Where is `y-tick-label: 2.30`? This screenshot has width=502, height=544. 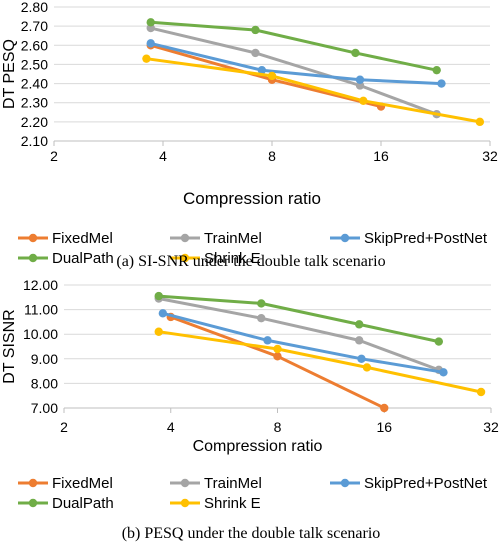 y-tick-label: 2.30 is located at coordinates (34, 103).